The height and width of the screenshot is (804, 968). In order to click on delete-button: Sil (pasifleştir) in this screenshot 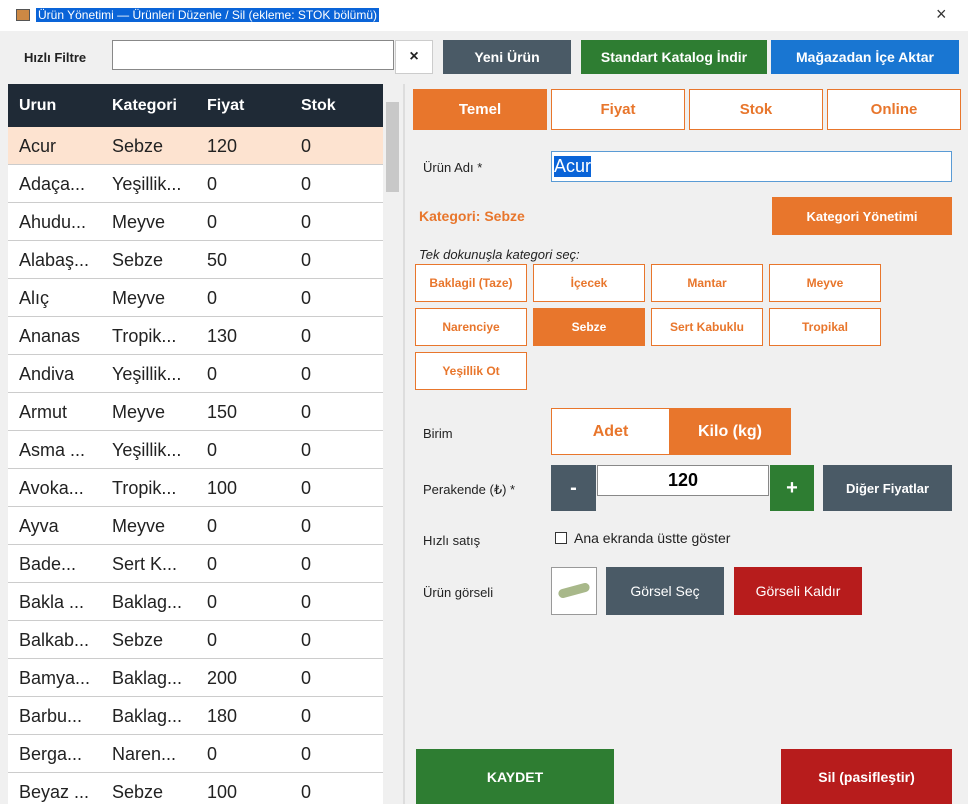, I will do `click(866, 776)`.